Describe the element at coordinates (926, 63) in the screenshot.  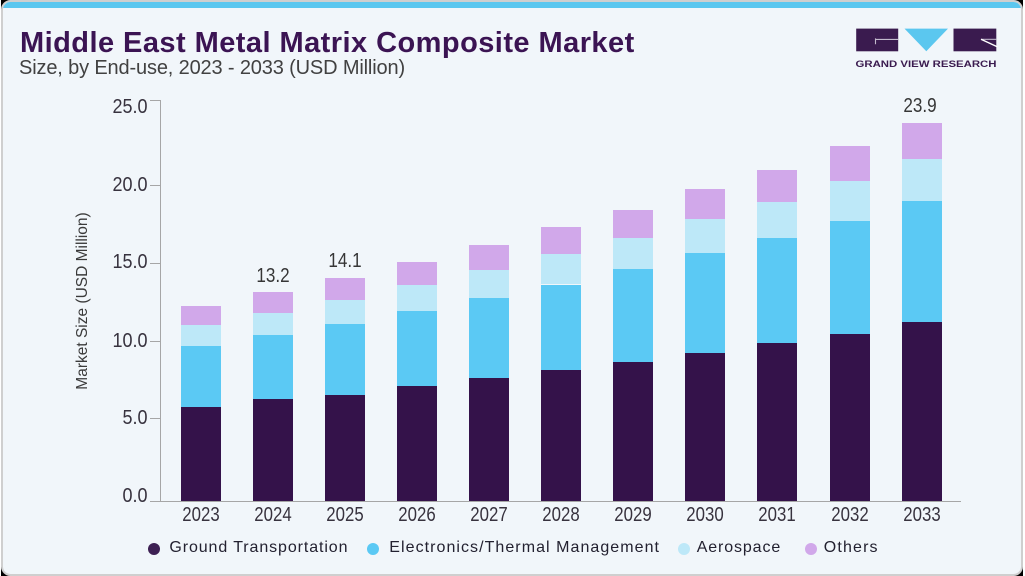
I see `svg-text: GRAND VIEW RESEARCH` at that location.